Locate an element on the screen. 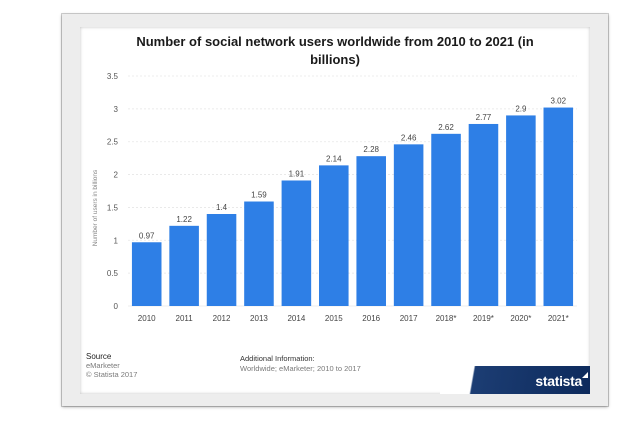 This screenshot has height=426, width=640. y-tick-label: 2.5 is located at coordinates (113, 142).